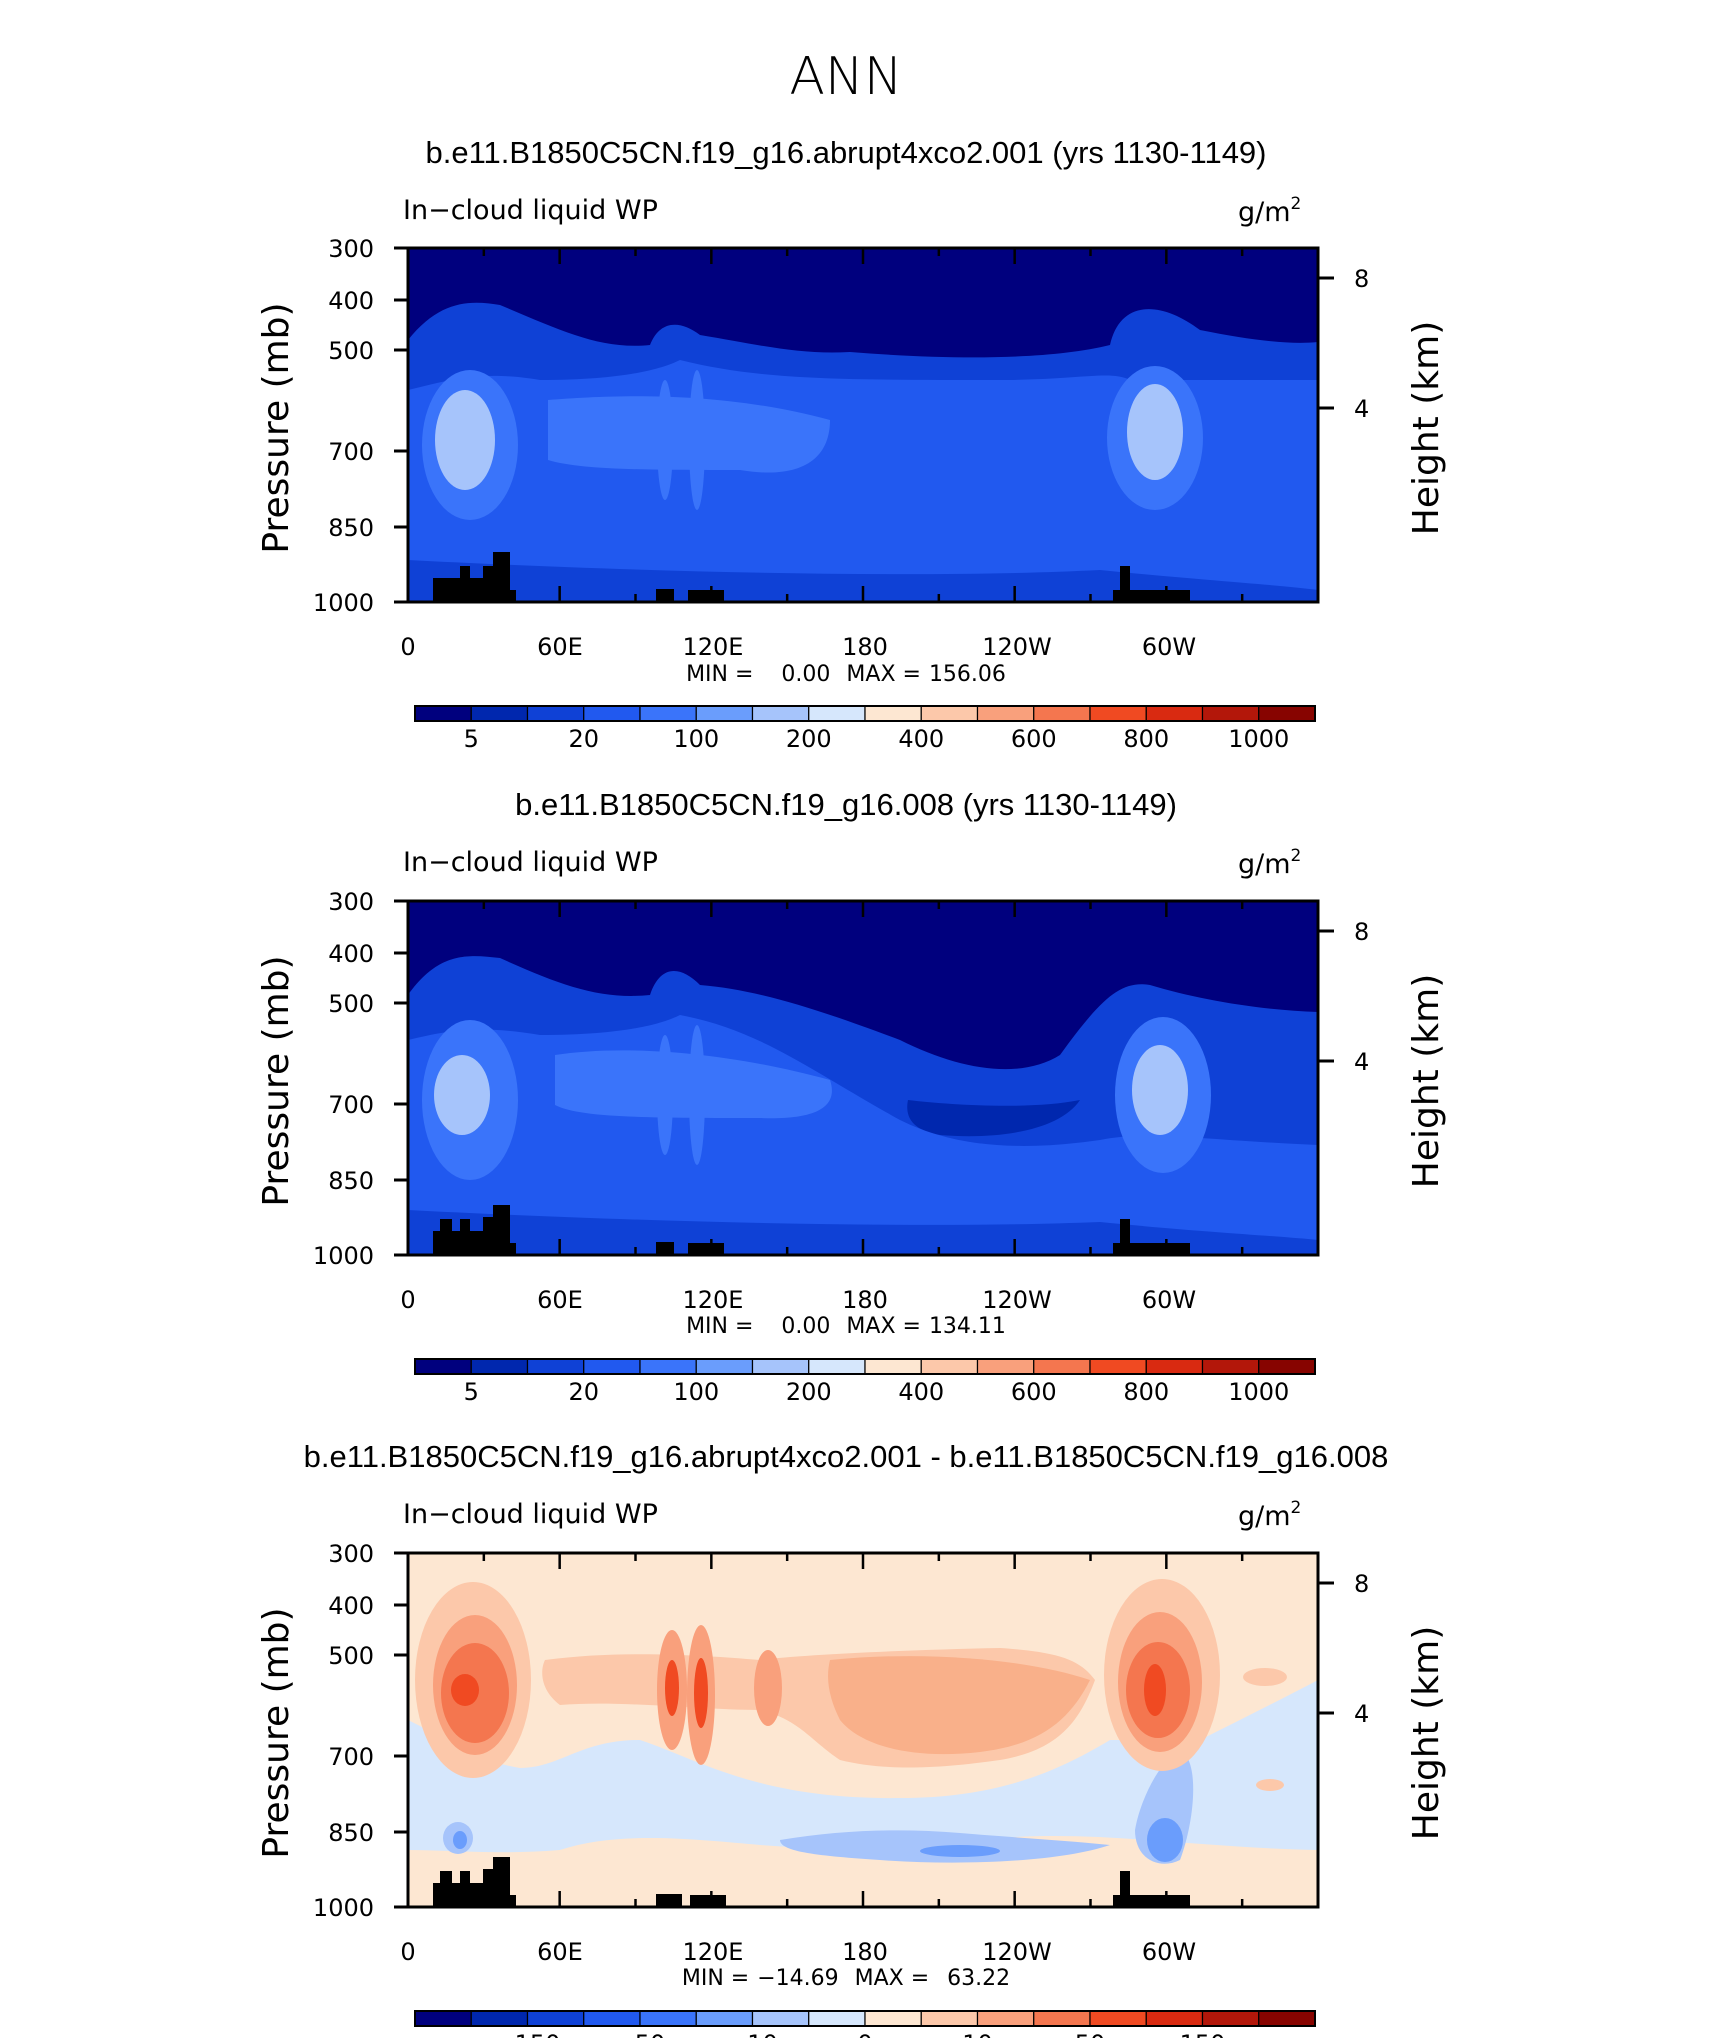 This screenshot has width=1710, height=2038. What do you see at coordinates (583, 1392) in the screenshot?
I see `colorbar-label: 20` at bounding box center [583, 1392].